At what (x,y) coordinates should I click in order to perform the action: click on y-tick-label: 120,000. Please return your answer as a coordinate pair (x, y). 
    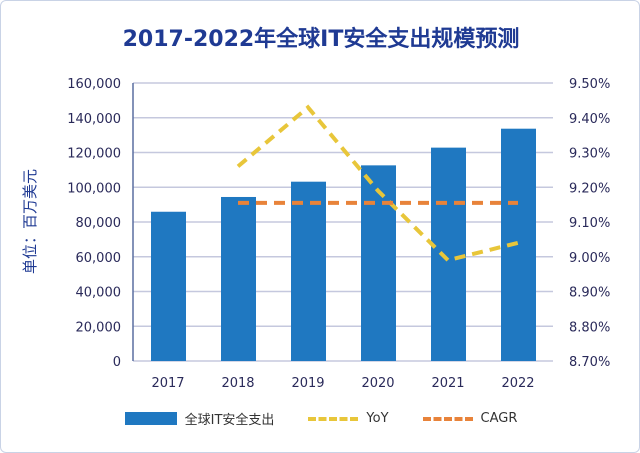
    Looking at the image, I should click on (94, 154).